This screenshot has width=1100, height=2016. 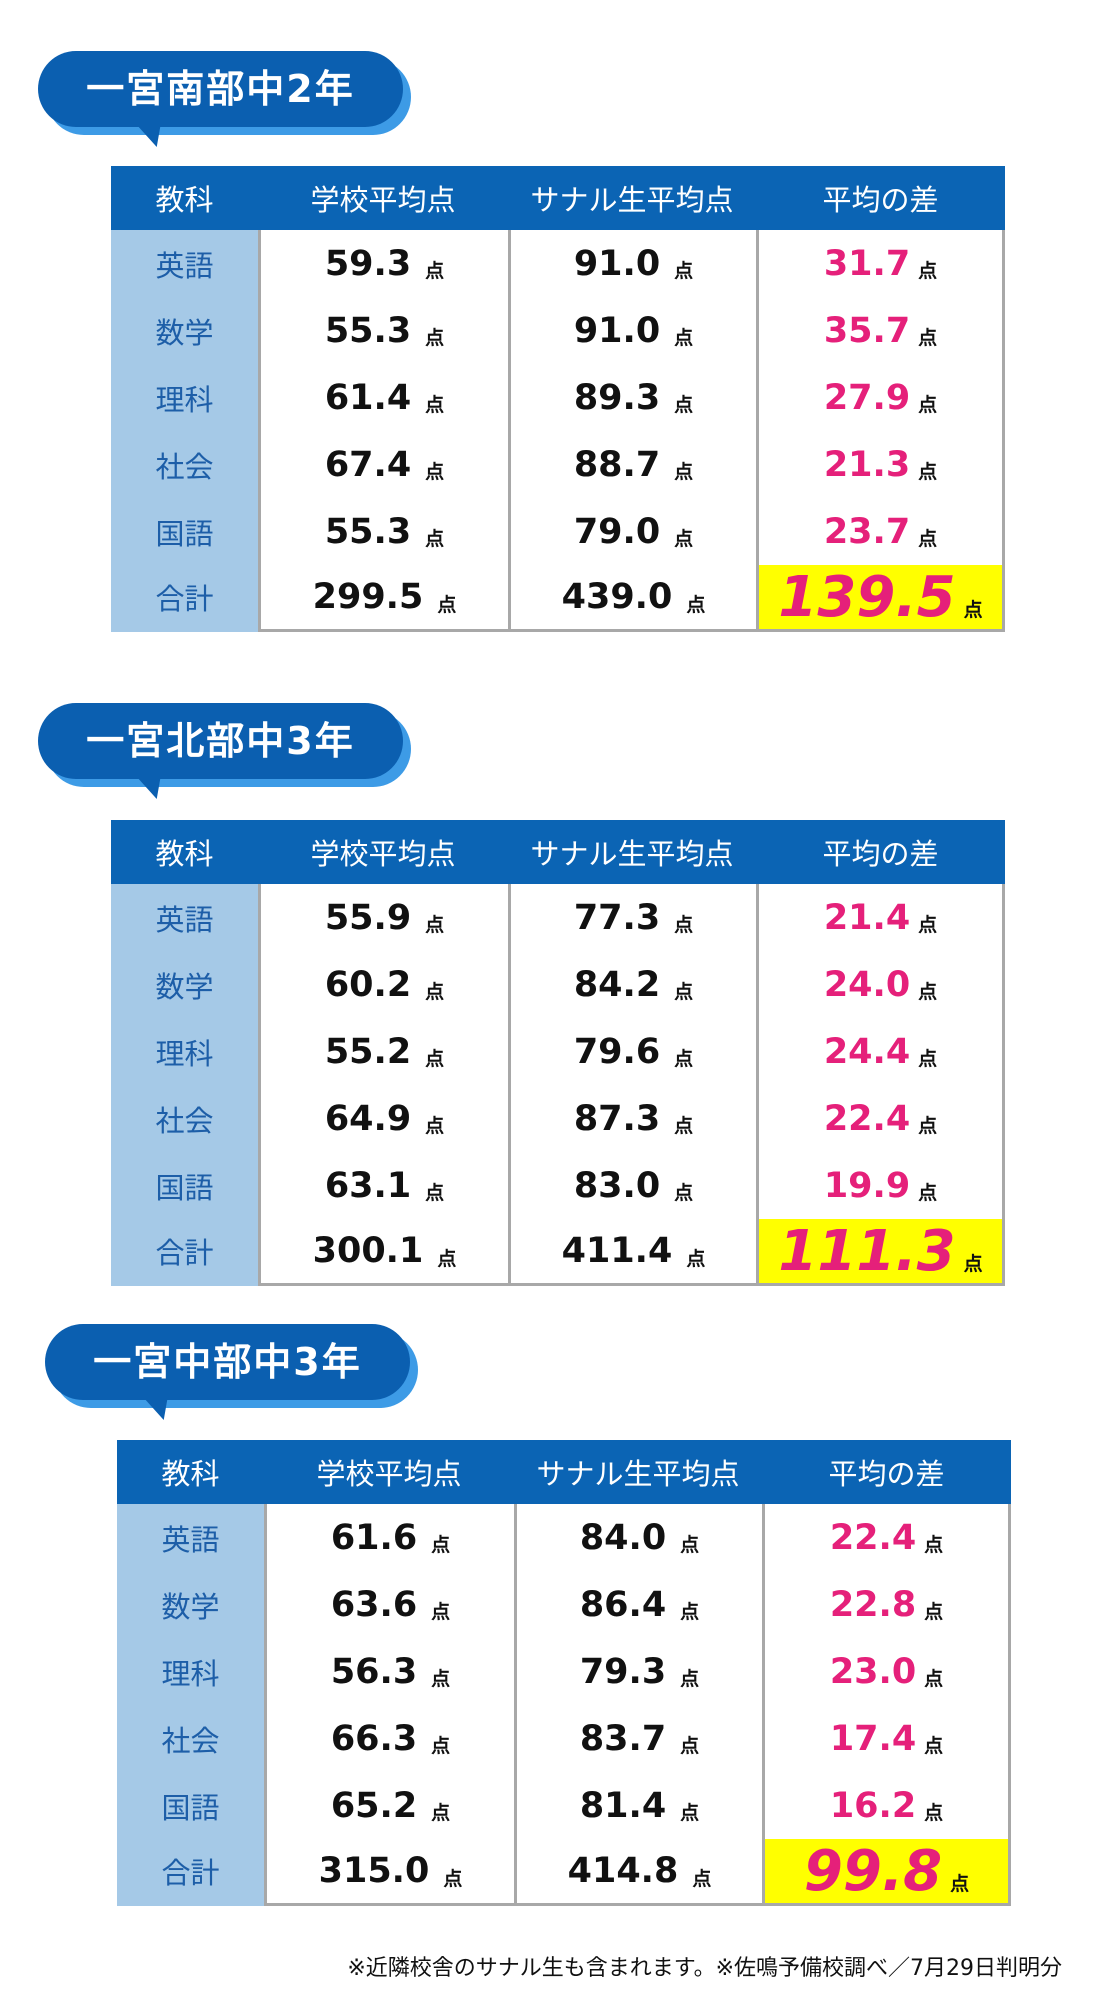 I want to click on table-row: 英語 61.6 点 84.0 点 22.4 点, so click(x=564, y=1537).